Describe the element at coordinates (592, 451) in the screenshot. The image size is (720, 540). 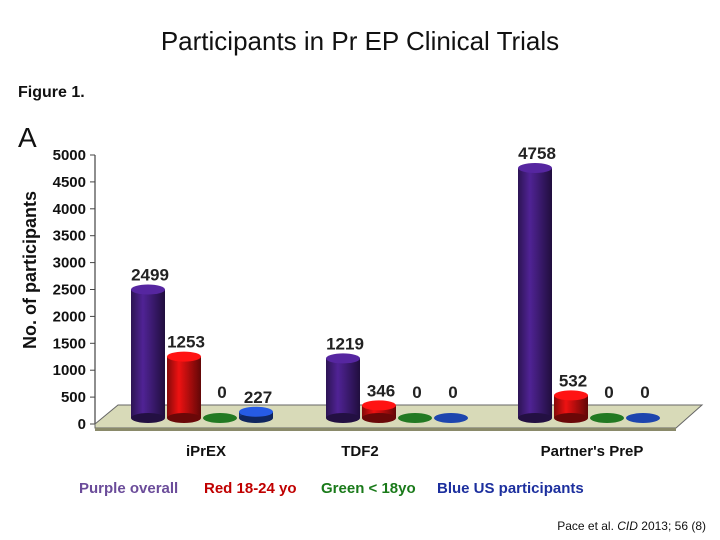
I see `x-category-label: Partner's PreP` at that location.